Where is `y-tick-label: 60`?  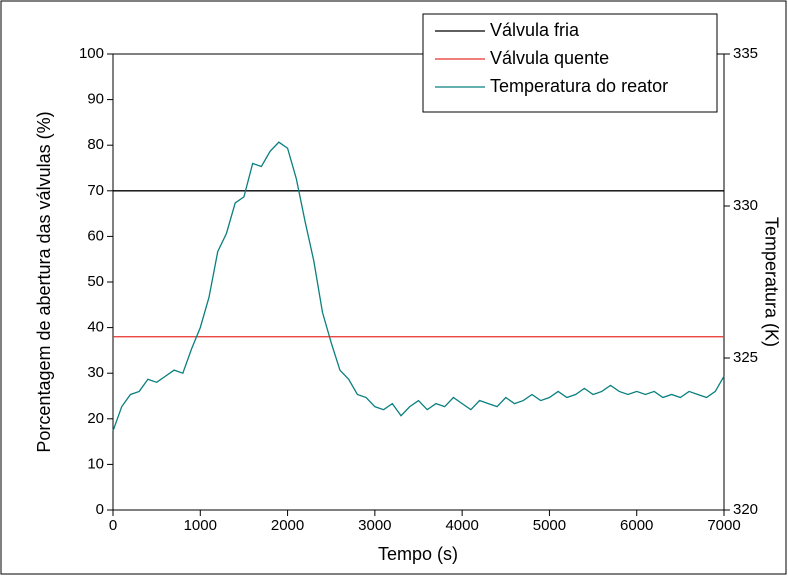
y-tick-label: 60 is located at coordinates (95, 235).